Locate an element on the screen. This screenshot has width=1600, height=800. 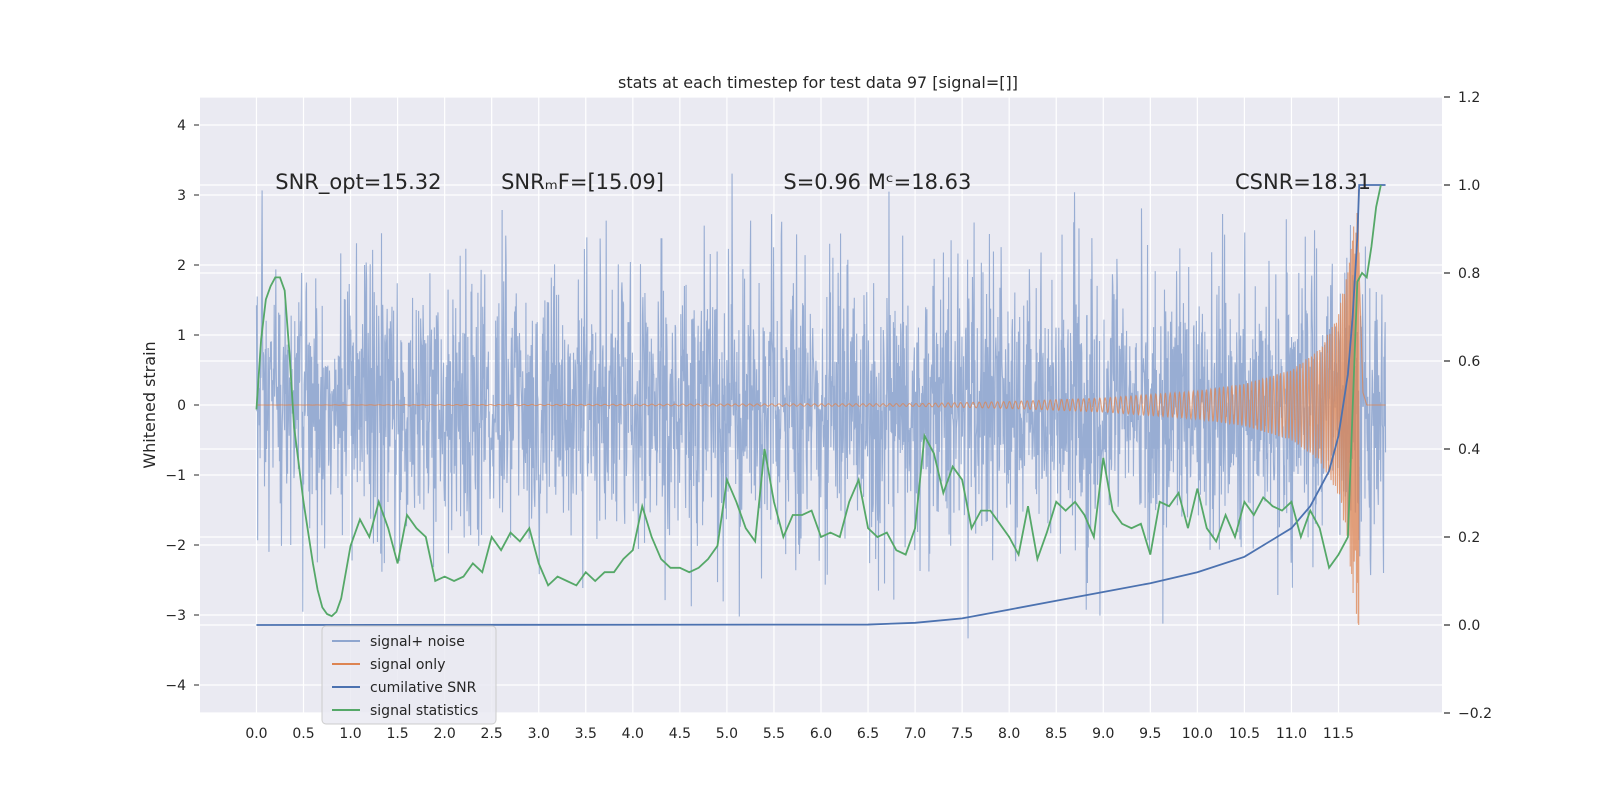
x-tick-label: 6.0 is located at coordinates (821, 734).